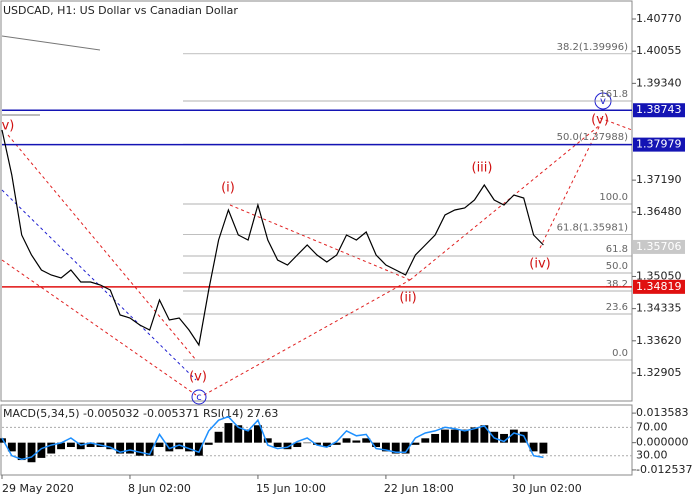 The width and height of the screenshot is (700, 500). I want to click on x-tick-label: 15 Jun 10:00, so click(291, 488).